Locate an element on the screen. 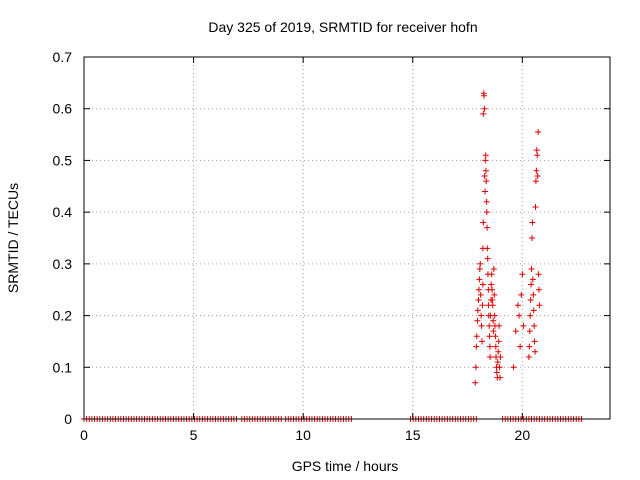  y-tick-label: 0.3 is located at coordinates (63, 264).